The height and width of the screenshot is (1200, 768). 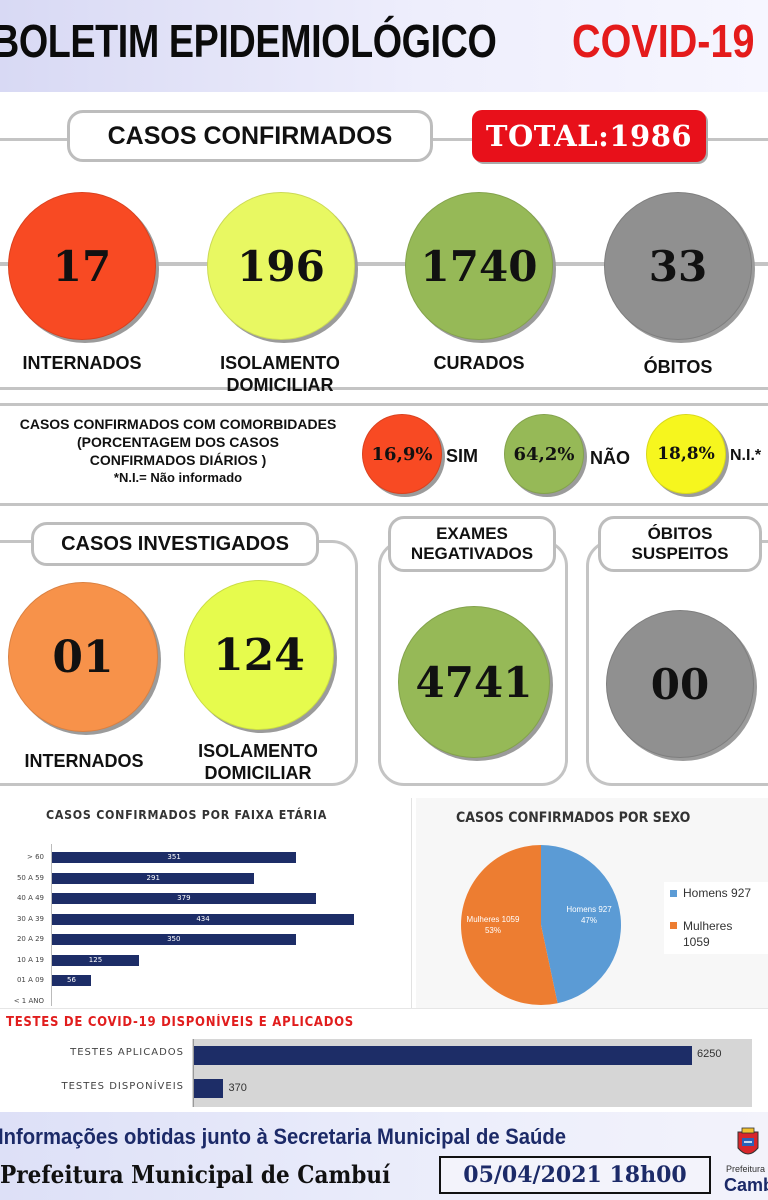 I want to click on confirmed-label: CASOS CONFIRMADOS, so click(x=250, y=136).